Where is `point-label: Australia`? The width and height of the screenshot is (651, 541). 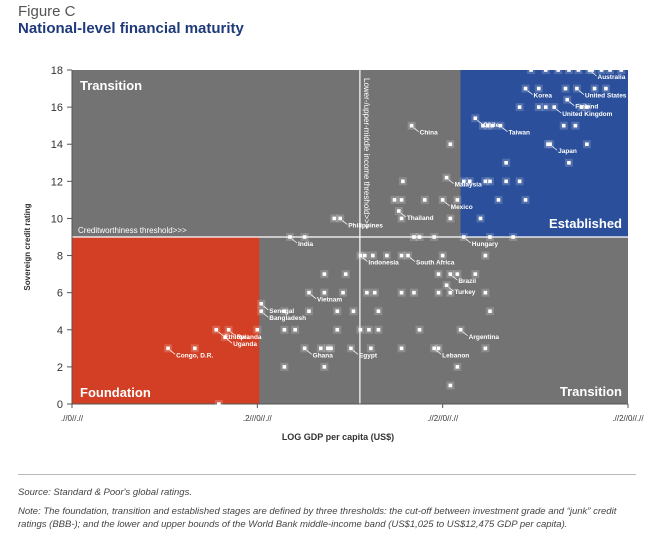 point-label: Australia is located at coordinates (612, 77).